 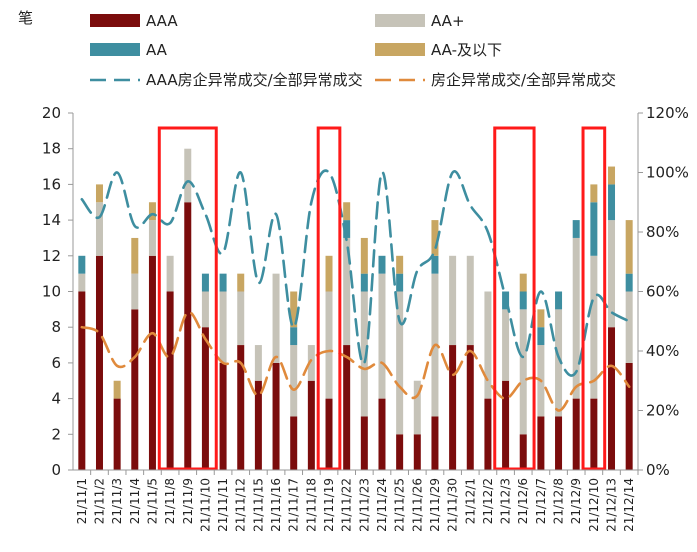 I want to click on x-tick-label: 21/11/25, so click(x=400, y=505).